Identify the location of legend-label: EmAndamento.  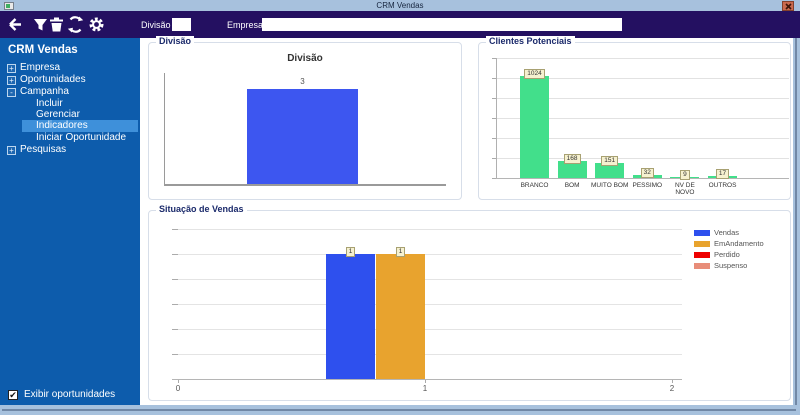
(739, 243).